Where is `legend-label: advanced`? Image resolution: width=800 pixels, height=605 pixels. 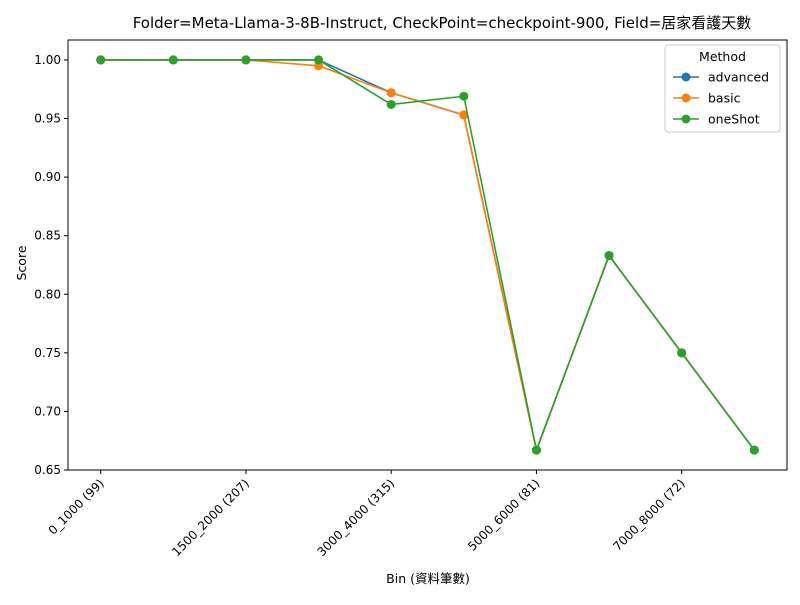 legend-label: advanced is located at coordinates (738, 77).